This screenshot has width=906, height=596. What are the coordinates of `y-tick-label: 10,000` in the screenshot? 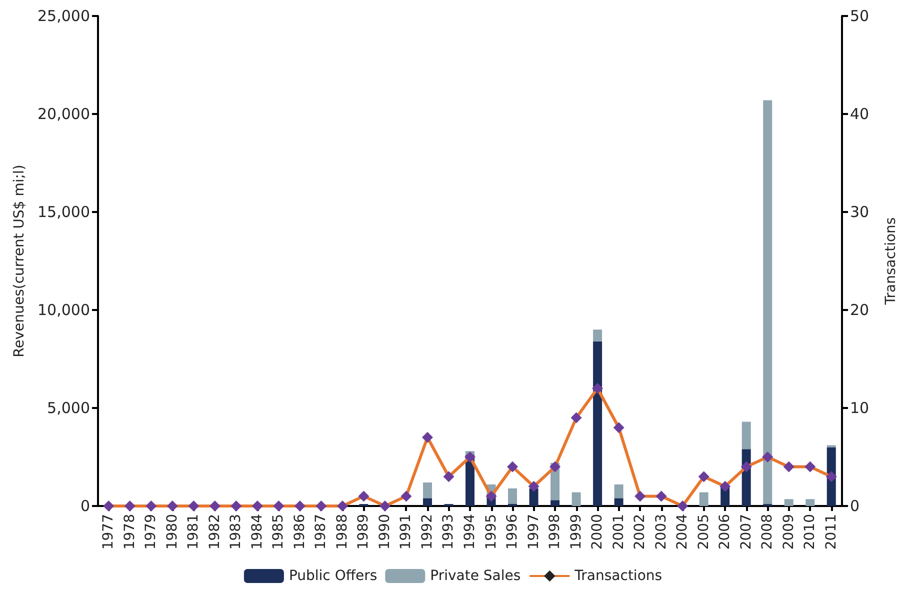 It's located at (64, 310).